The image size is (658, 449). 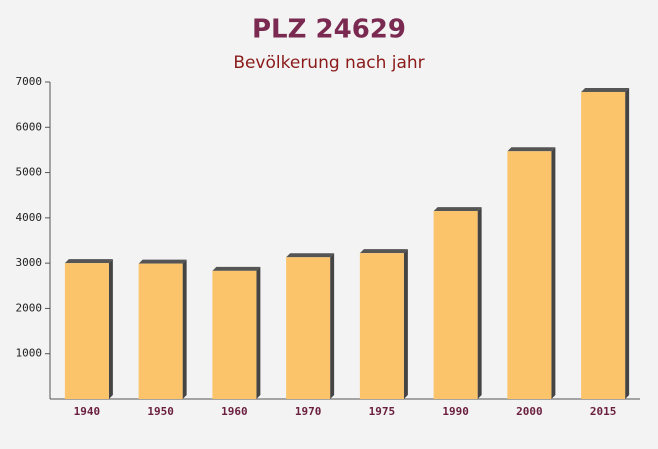 What do you see at coordinates (87, 411) in the screenshot?
I see `x-tick-label: 1940` at bounding box center [87, 411].